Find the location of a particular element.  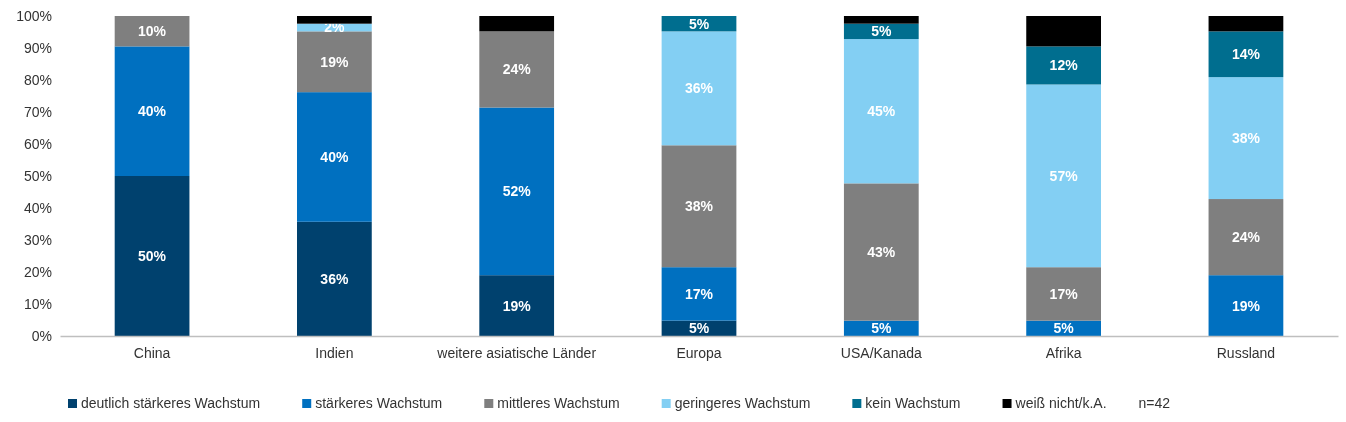

y-tick-label: 90% is located at coordinates (37, 47).